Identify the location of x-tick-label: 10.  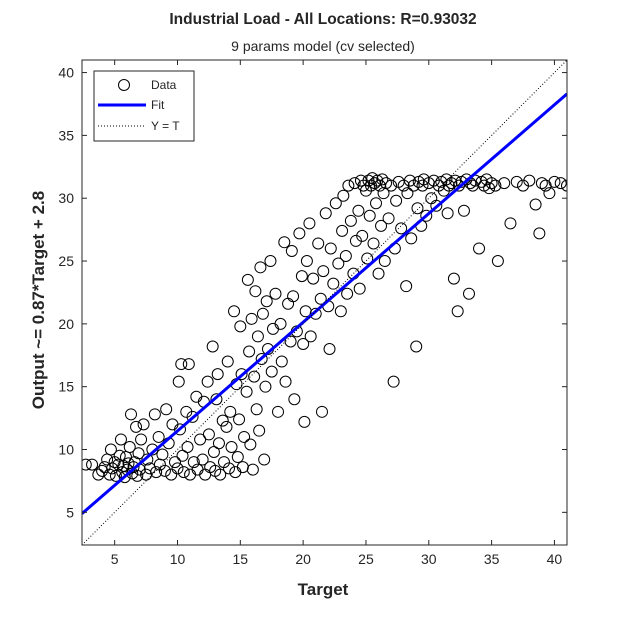
(178, 559).